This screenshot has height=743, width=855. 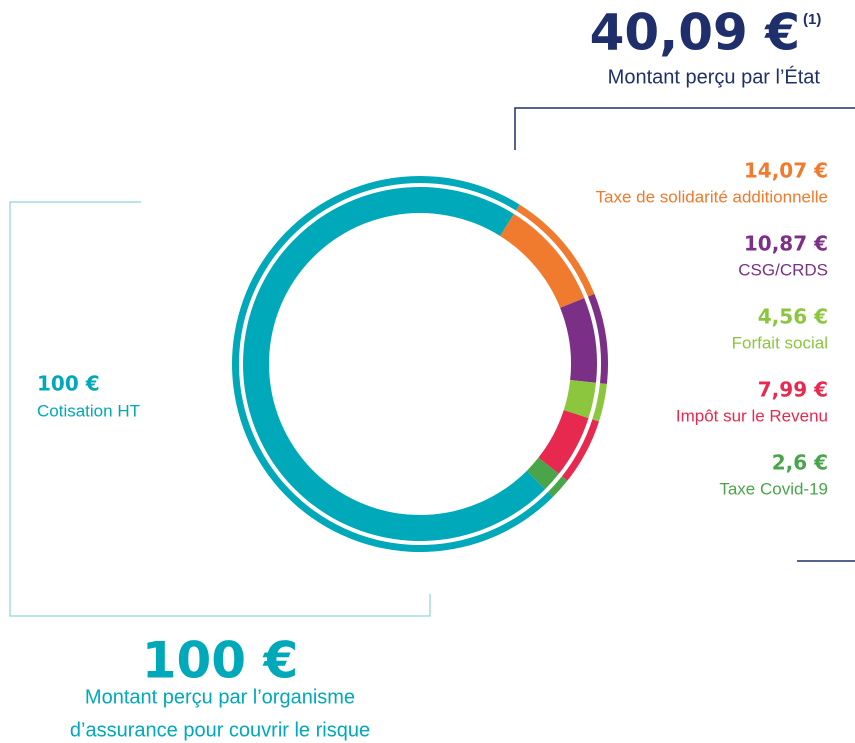 What do you see at coordinates (684, 128) in the screenshot?
I see `state-bracket` at bounding box center [684, 128].